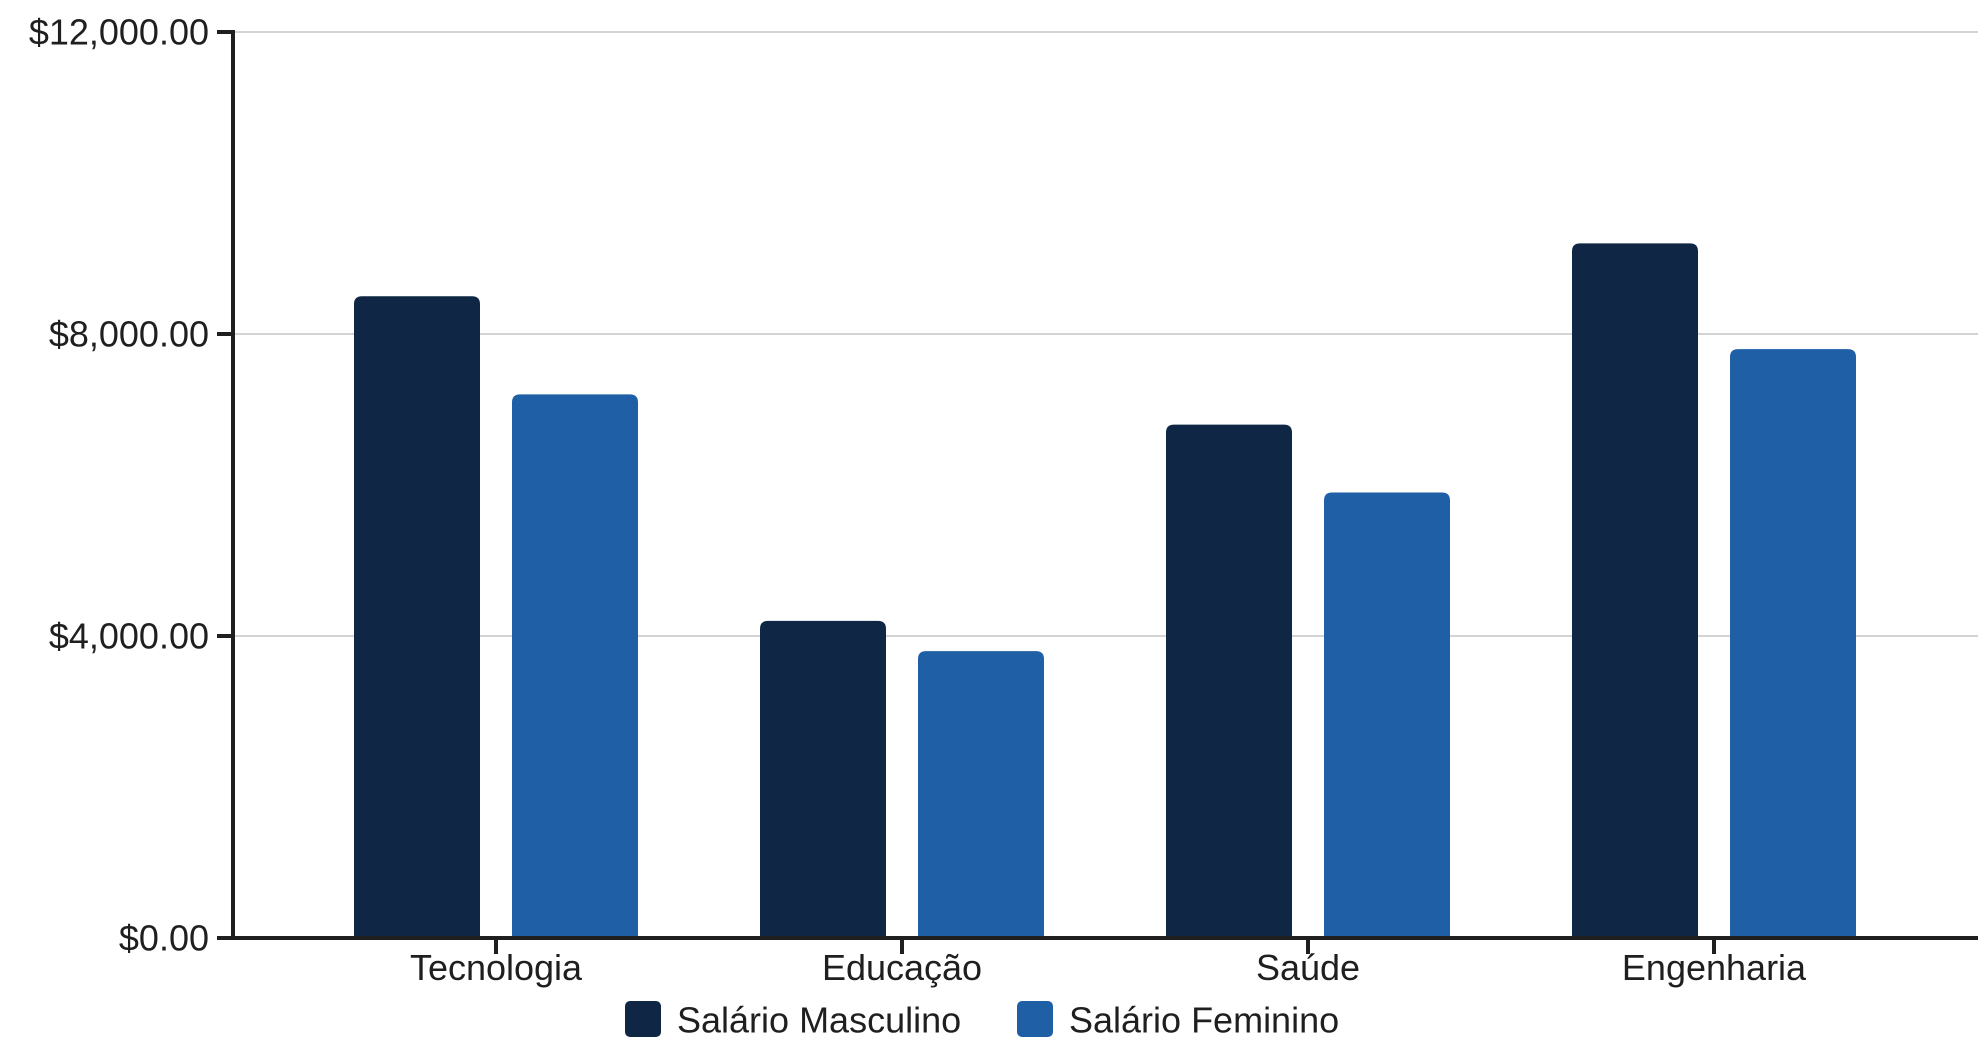  What do you see at coordinates (1714, 967) in the screenshot?
I see `x-tick-label: Engenharia` at bounding box center [1714, 967].